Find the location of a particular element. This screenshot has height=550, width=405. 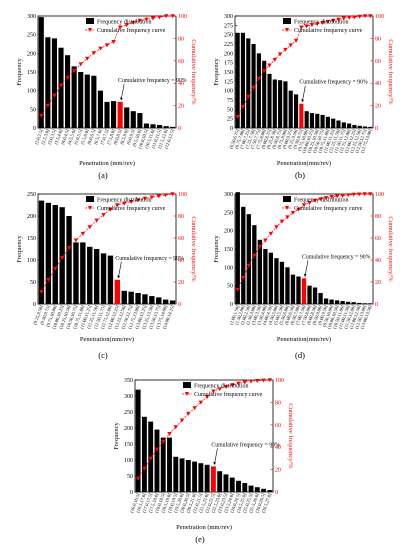

annotation-arrow is located at coordinates (304, 93).